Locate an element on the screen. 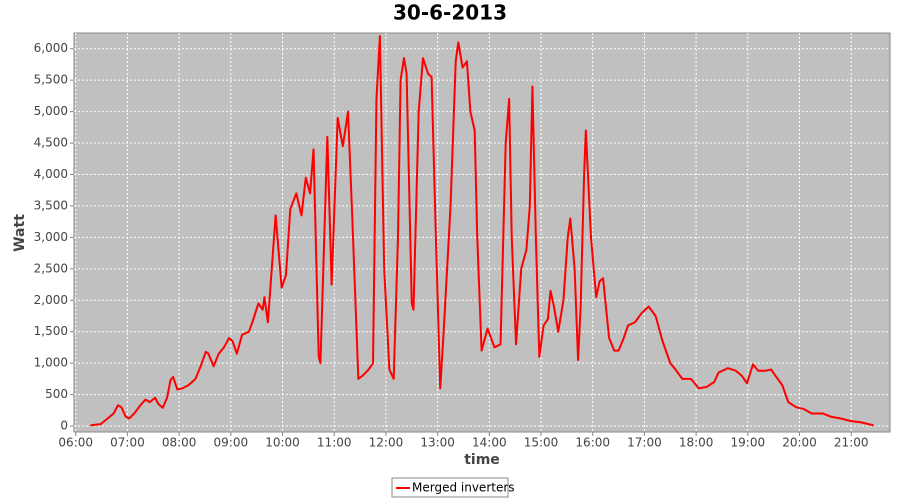  legend-box is located at coordinates (450, 487).